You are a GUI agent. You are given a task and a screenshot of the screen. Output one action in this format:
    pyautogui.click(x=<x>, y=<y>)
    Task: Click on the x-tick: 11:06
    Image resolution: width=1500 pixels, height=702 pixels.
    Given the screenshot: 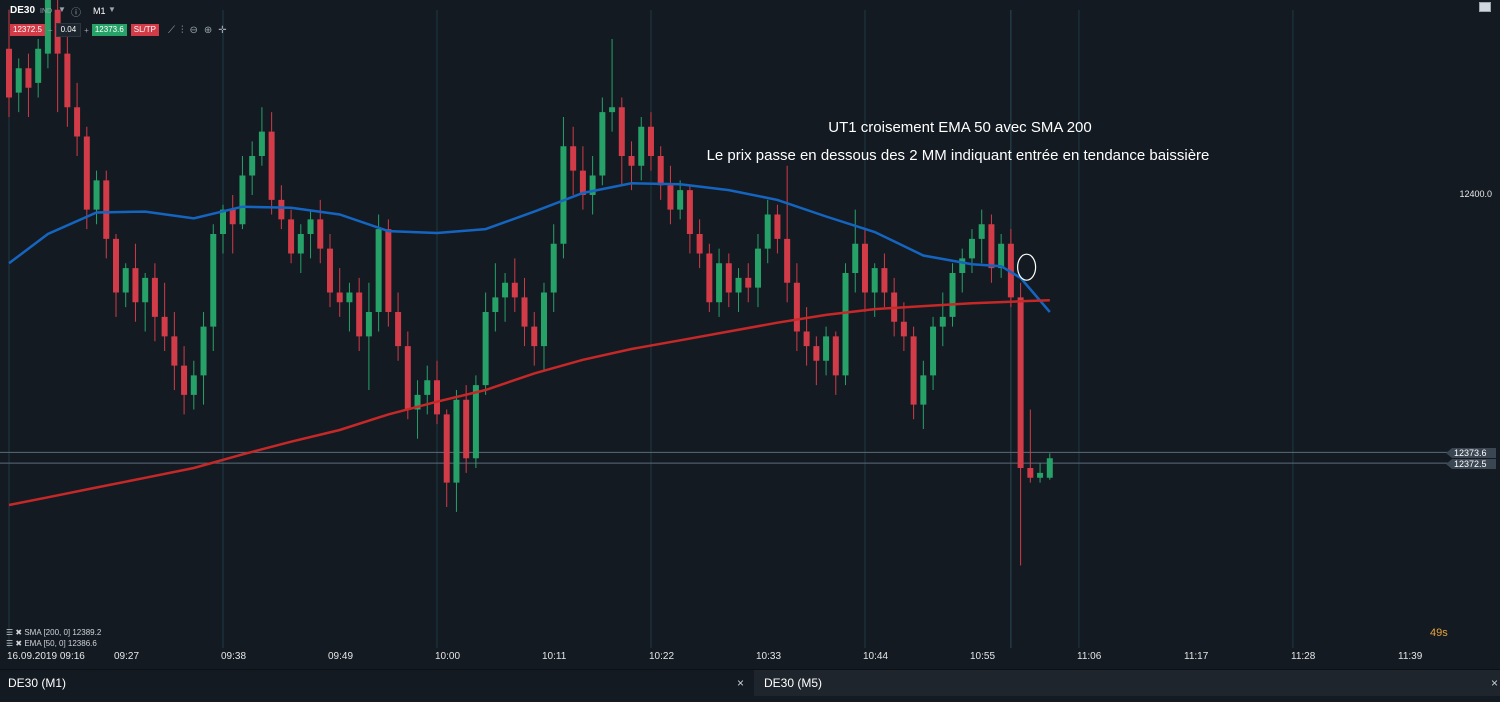 What is the action you would take?
    pyautogui.click(x=1089, y=656)
    